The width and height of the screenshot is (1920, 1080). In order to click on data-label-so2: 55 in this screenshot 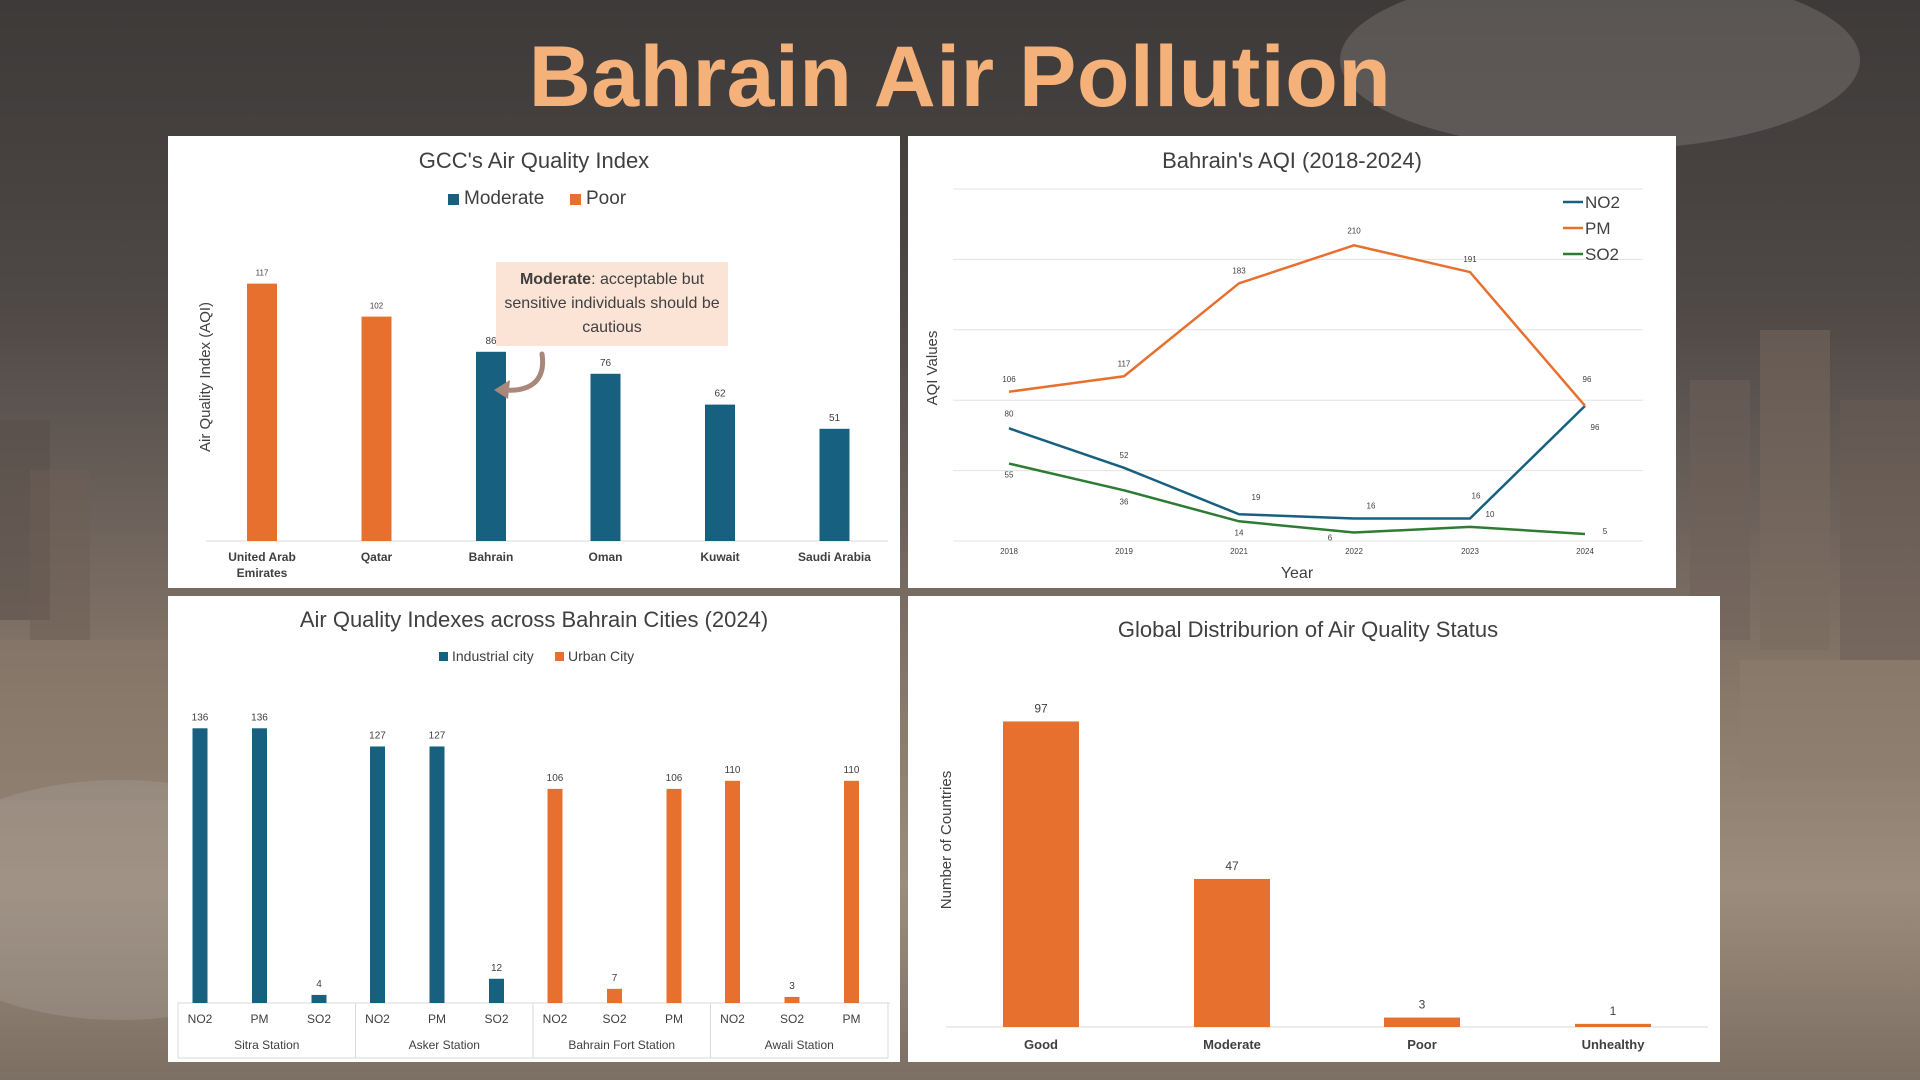, I will do `click(1009, 475)`.